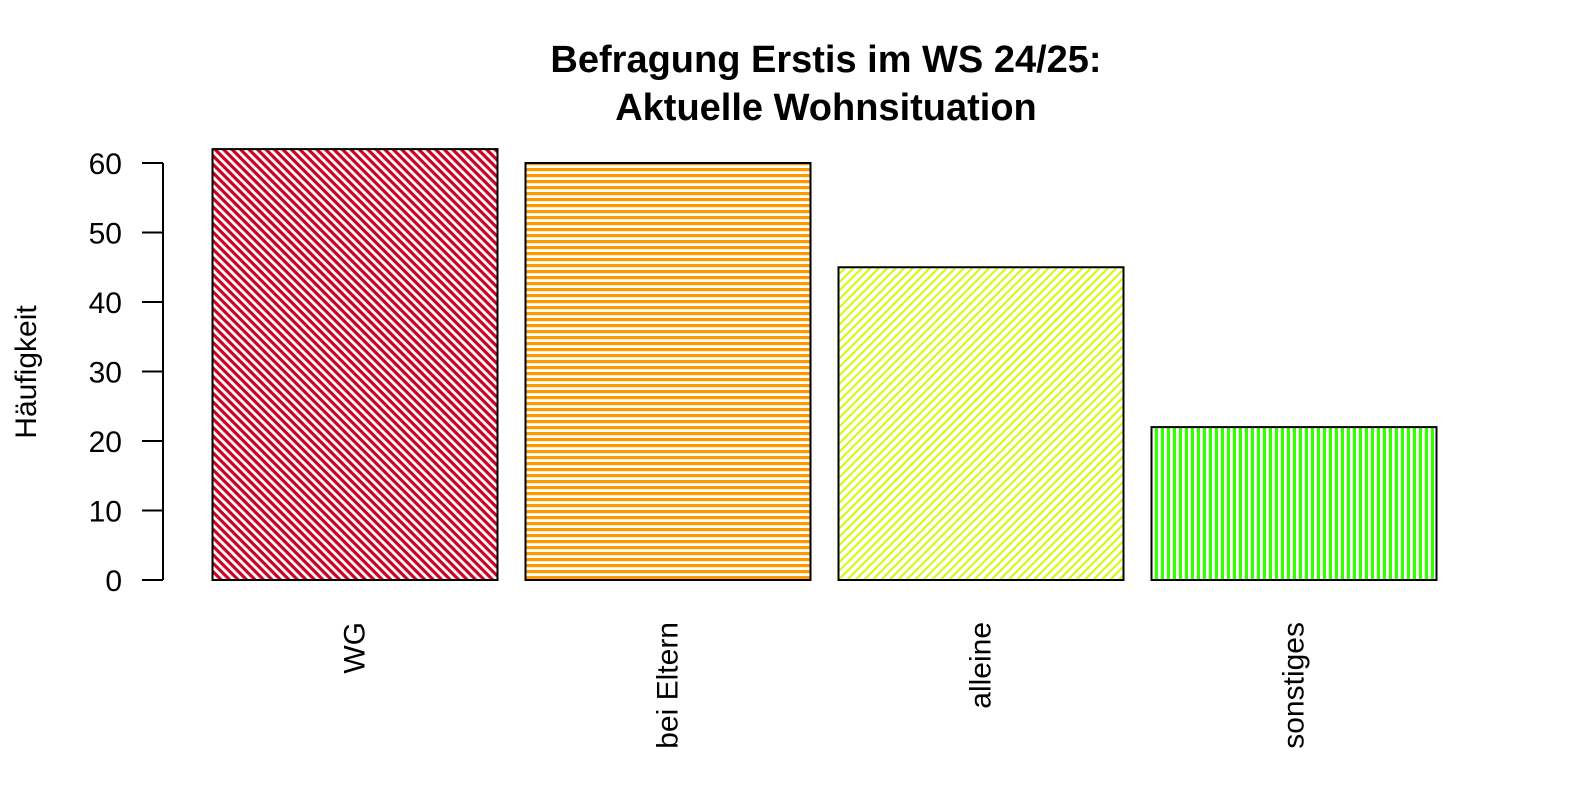 Image resolution: width=1574 pixels, height=792 pixels. I want to click on y-tick-label: 0, so click(113, 581).